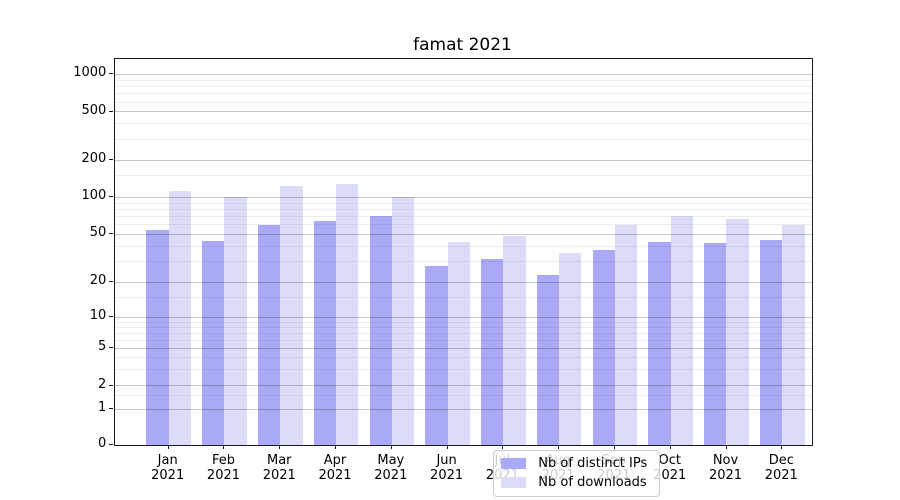 The width and height of the screenshot is (900, 500). What do you see at coordinates (98, 233) in the screenshot?
I see `y-tick-label: 50` at bounding box center [98, 233].